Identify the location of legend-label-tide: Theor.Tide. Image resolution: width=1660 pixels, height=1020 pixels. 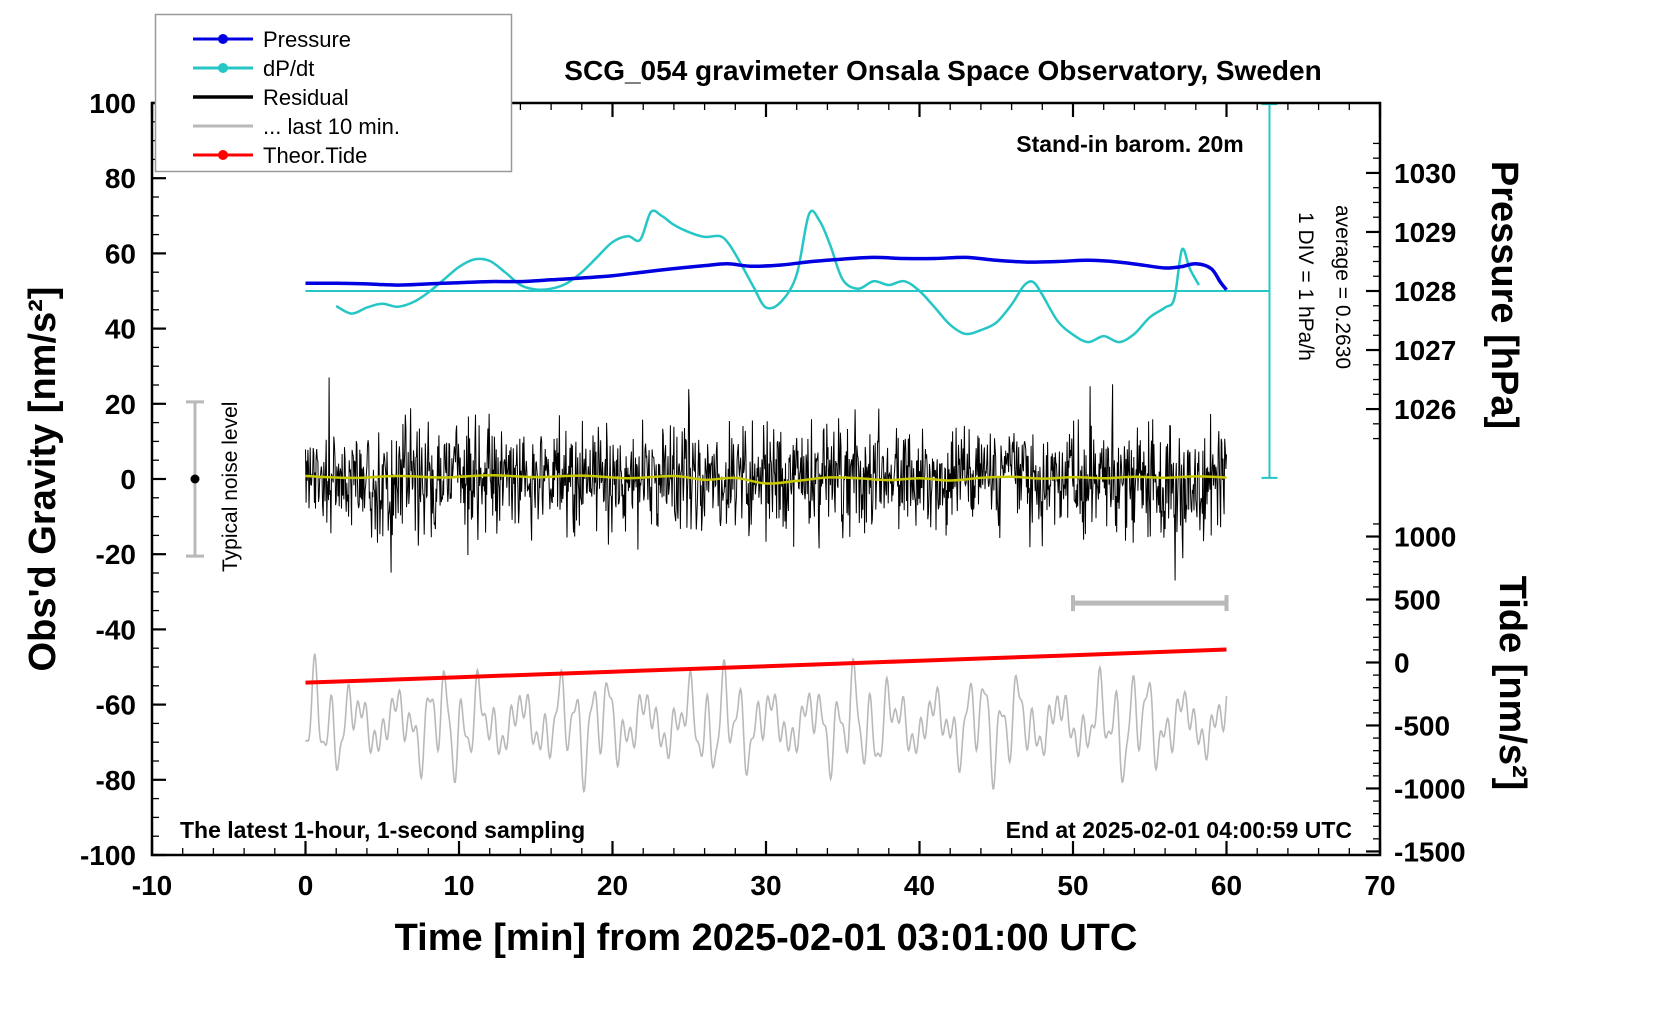
(315, 155).